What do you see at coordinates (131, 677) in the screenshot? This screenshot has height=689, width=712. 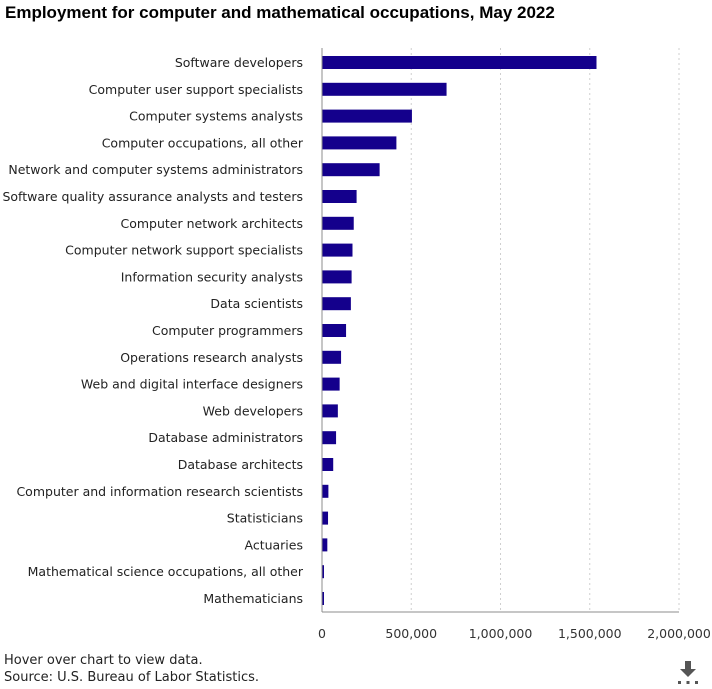 I see `source-note: Source: U.S. Bureau of Labor Statistics.` at bounding box center [131, 677].